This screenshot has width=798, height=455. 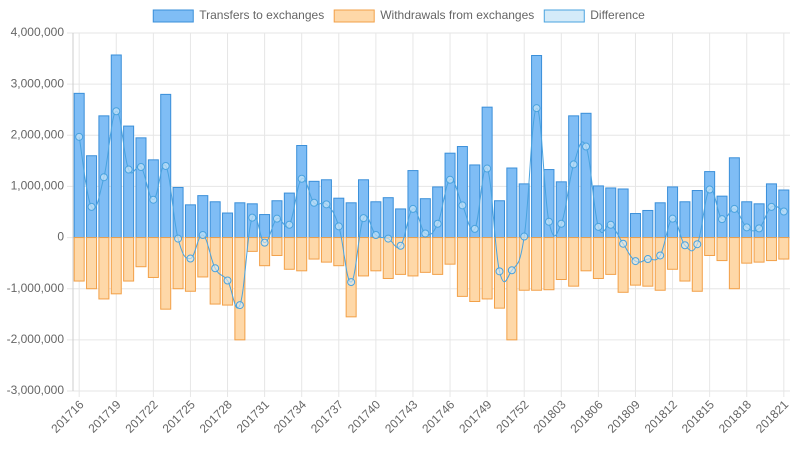 What do you see at coordinates (216, 416) in the screenshot?
I see `x-tick-label: 201728` at bounding box center [216, 416].